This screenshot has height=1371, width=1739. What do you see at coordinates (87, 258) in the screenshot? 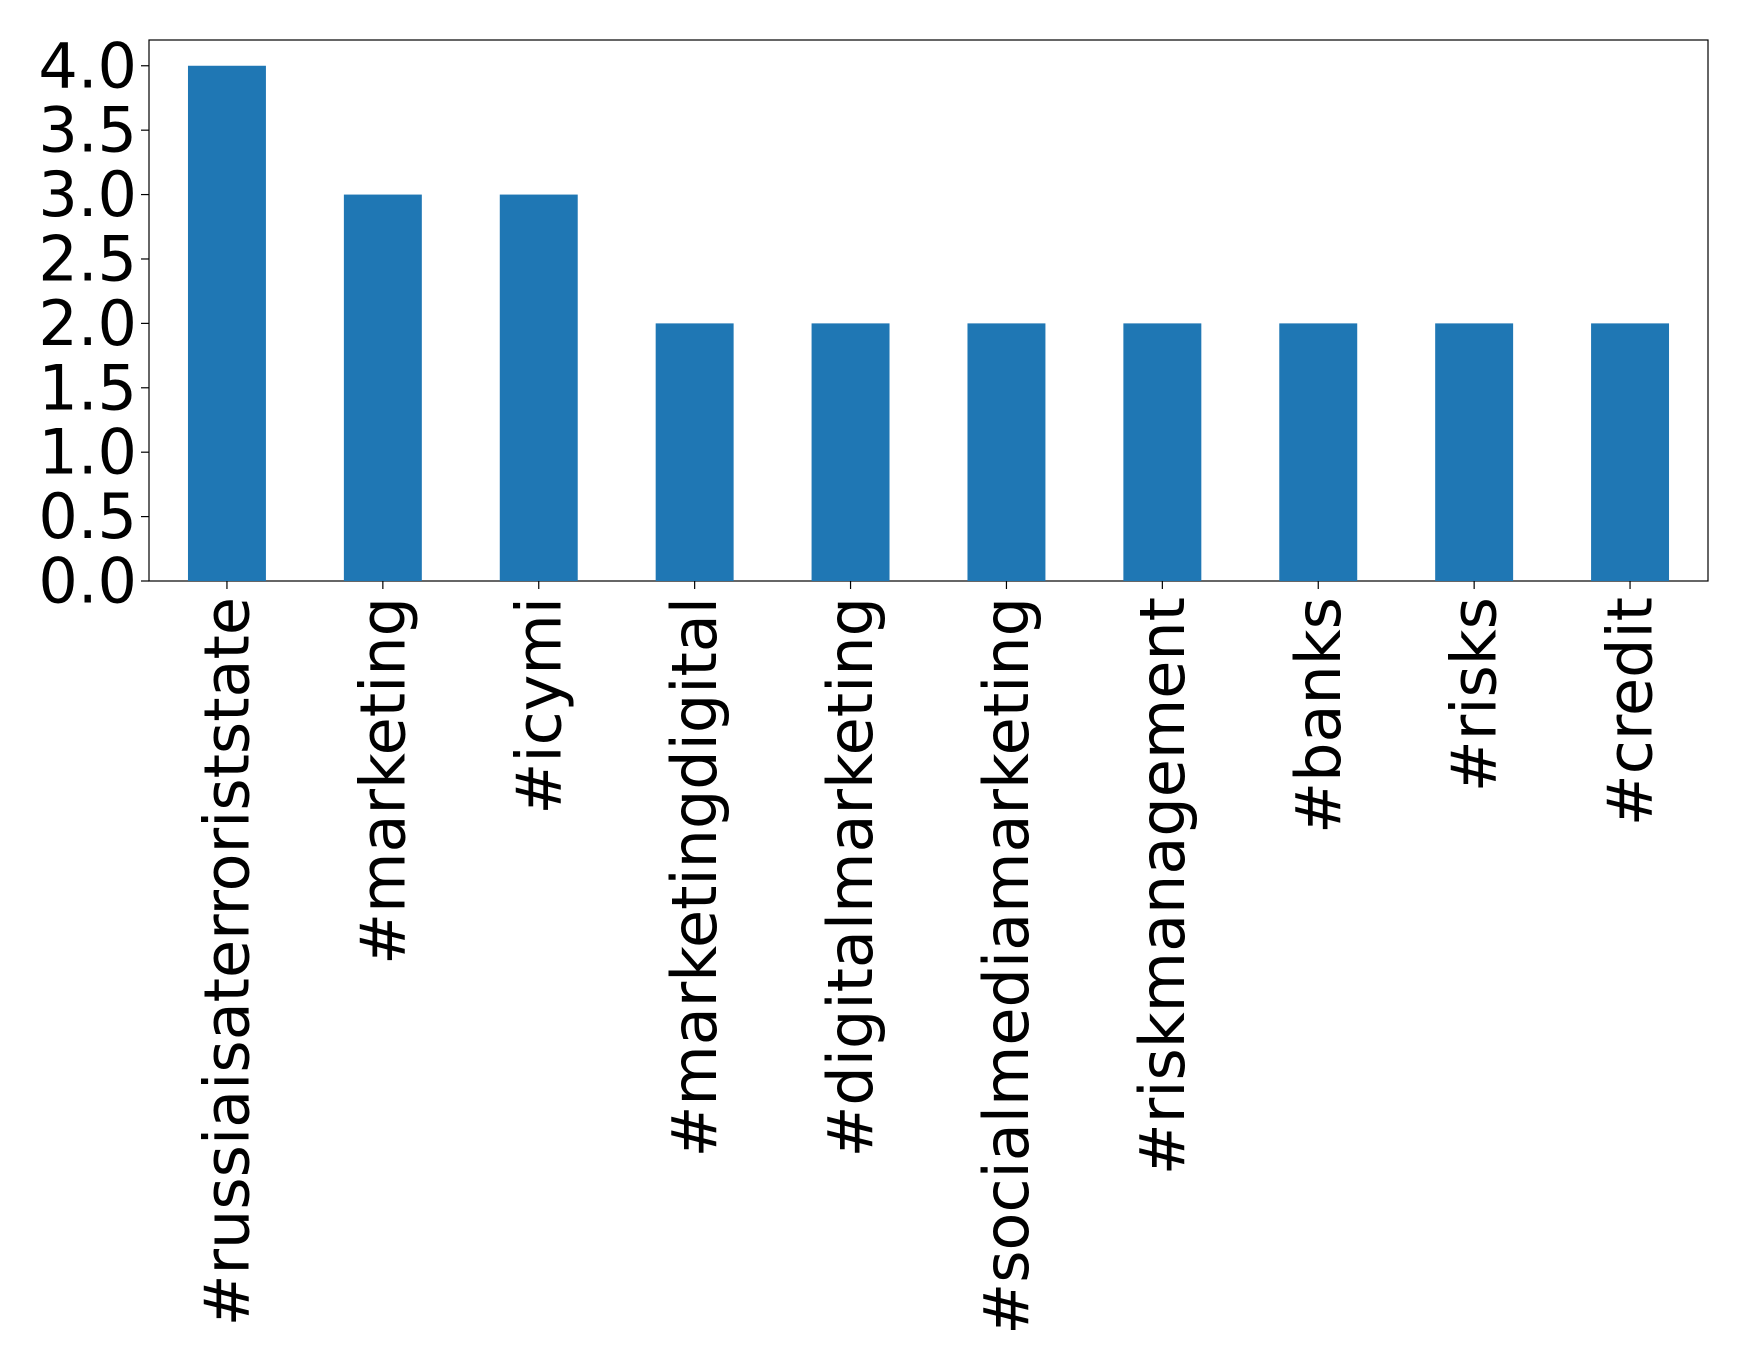
I see `y-tick-label: 2.5` at bounding box center [87, 258].